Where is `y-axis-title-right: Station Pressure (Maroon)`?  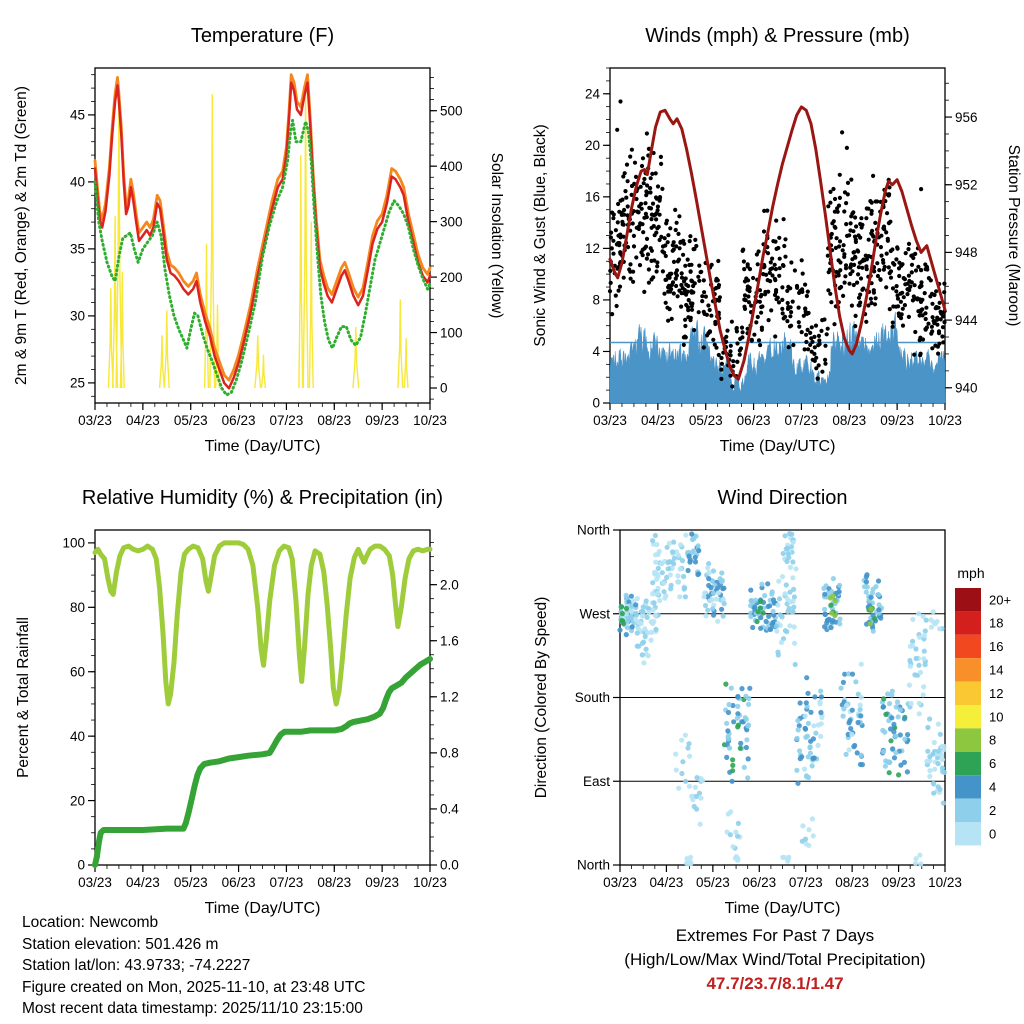 y-axis-title-right: Station Pressure (Maroon) is located at coordinates (1013, 236).